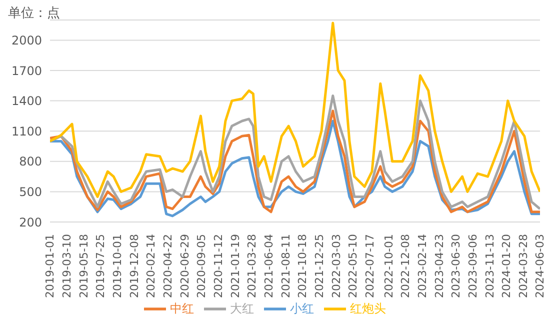 The image size is (554, 320). Describe the element at coordinates (26, 101) in the screenshot. I see `y-tick-label: 1400` at that location.